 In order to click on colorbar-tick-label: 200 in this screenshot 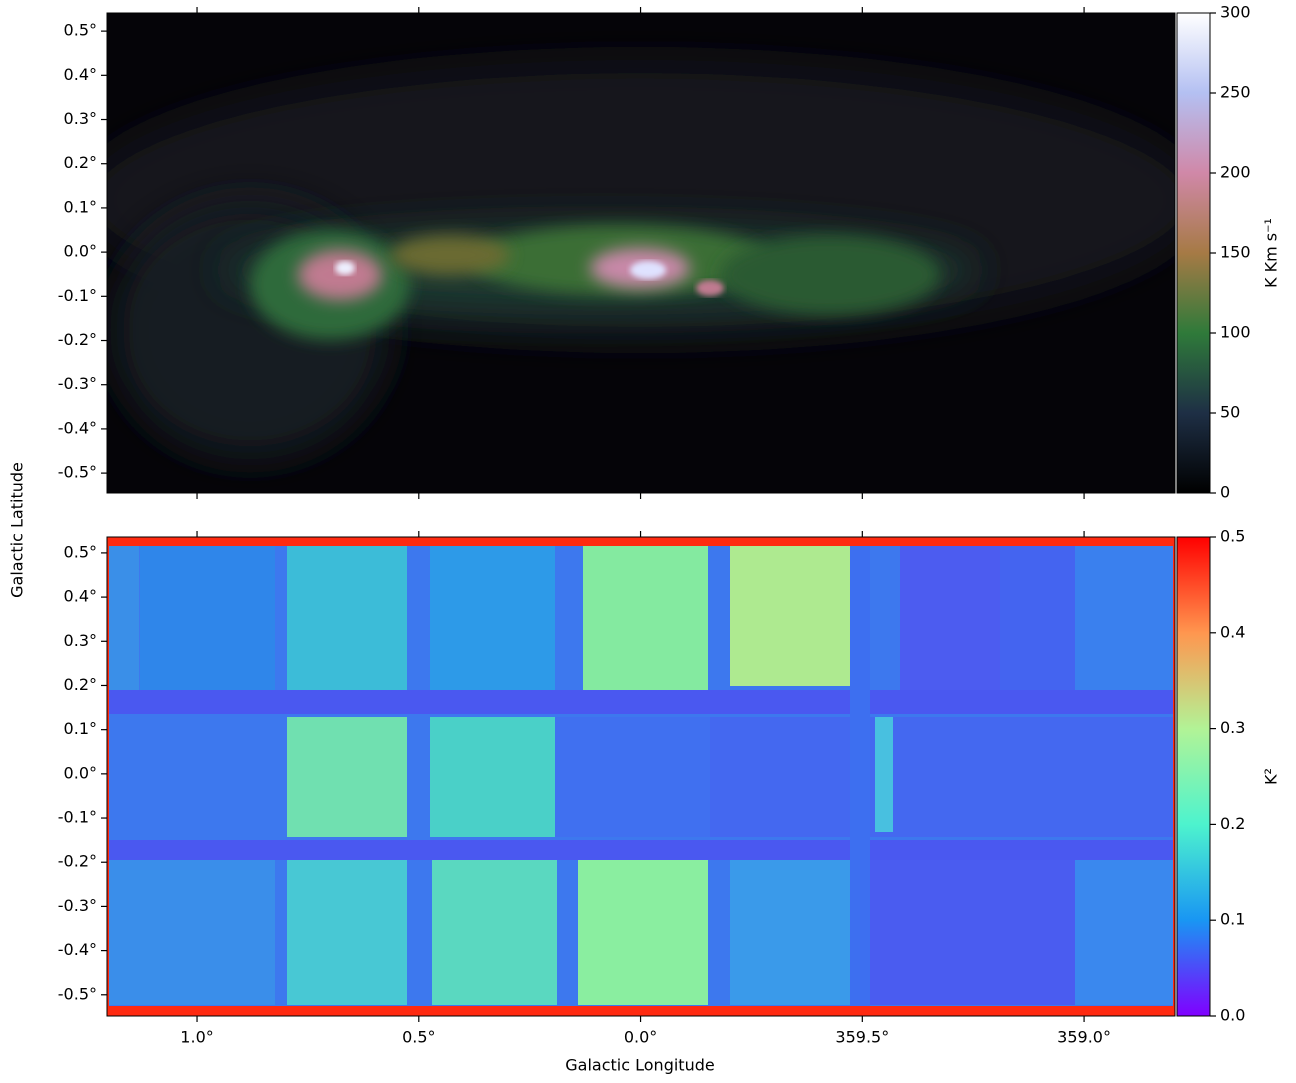, I will do `click(1235, 172)`.